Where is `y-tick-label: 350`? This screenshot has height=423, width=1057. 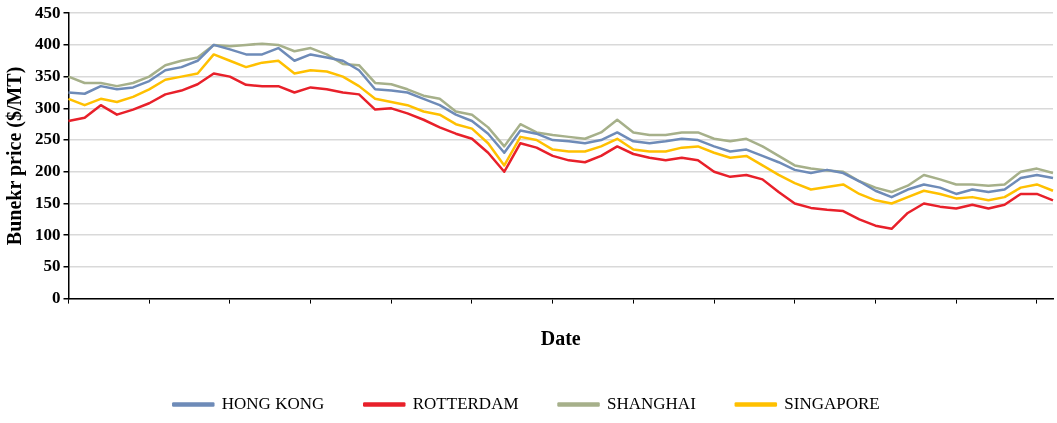
y-tick-label: 350 is located at coordinates (48, 76).